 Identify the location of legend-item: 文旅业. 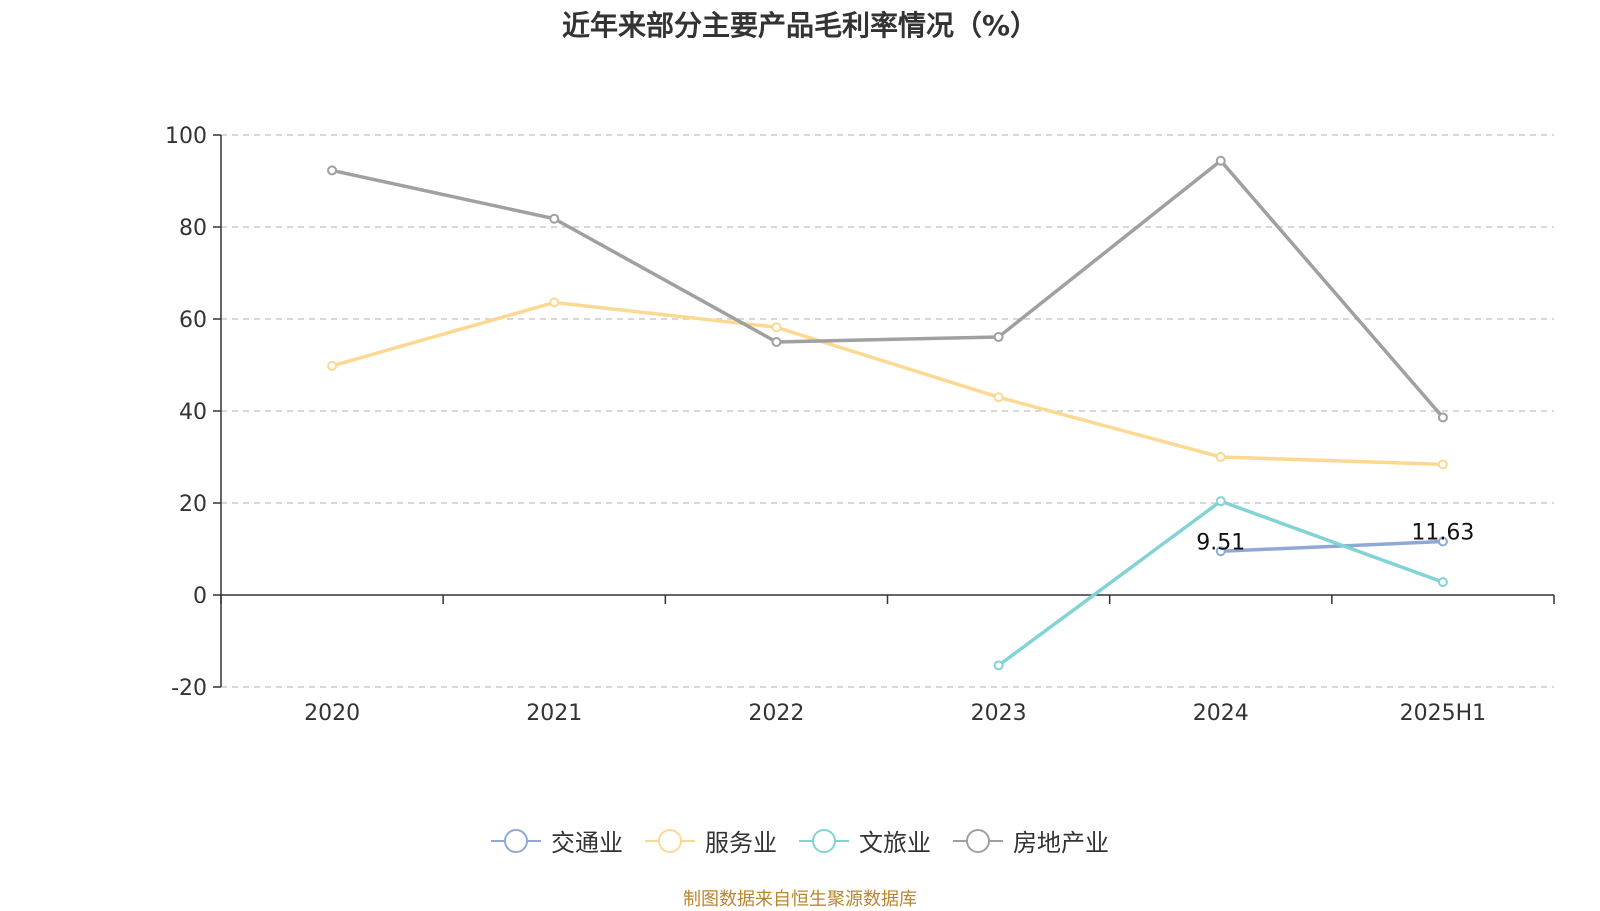
(865, 840).